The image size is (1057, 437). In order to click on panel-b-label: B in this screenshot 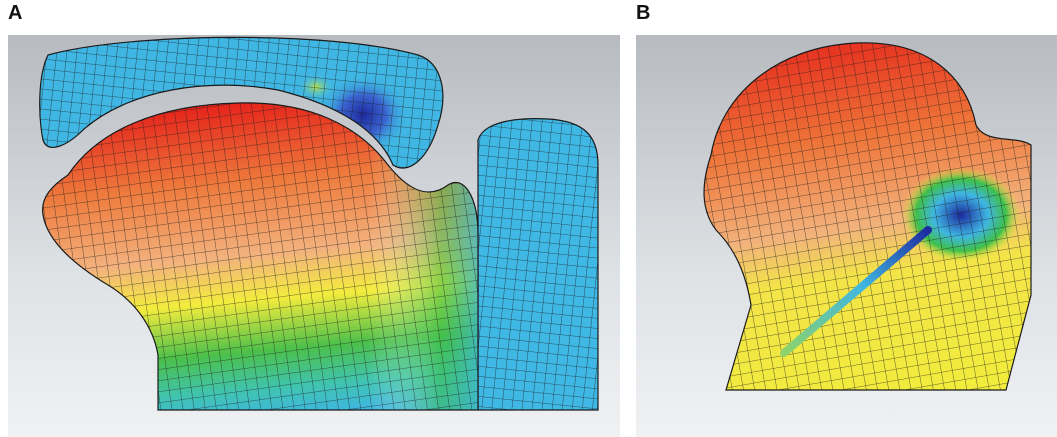, I will do `click(643, 13)`.